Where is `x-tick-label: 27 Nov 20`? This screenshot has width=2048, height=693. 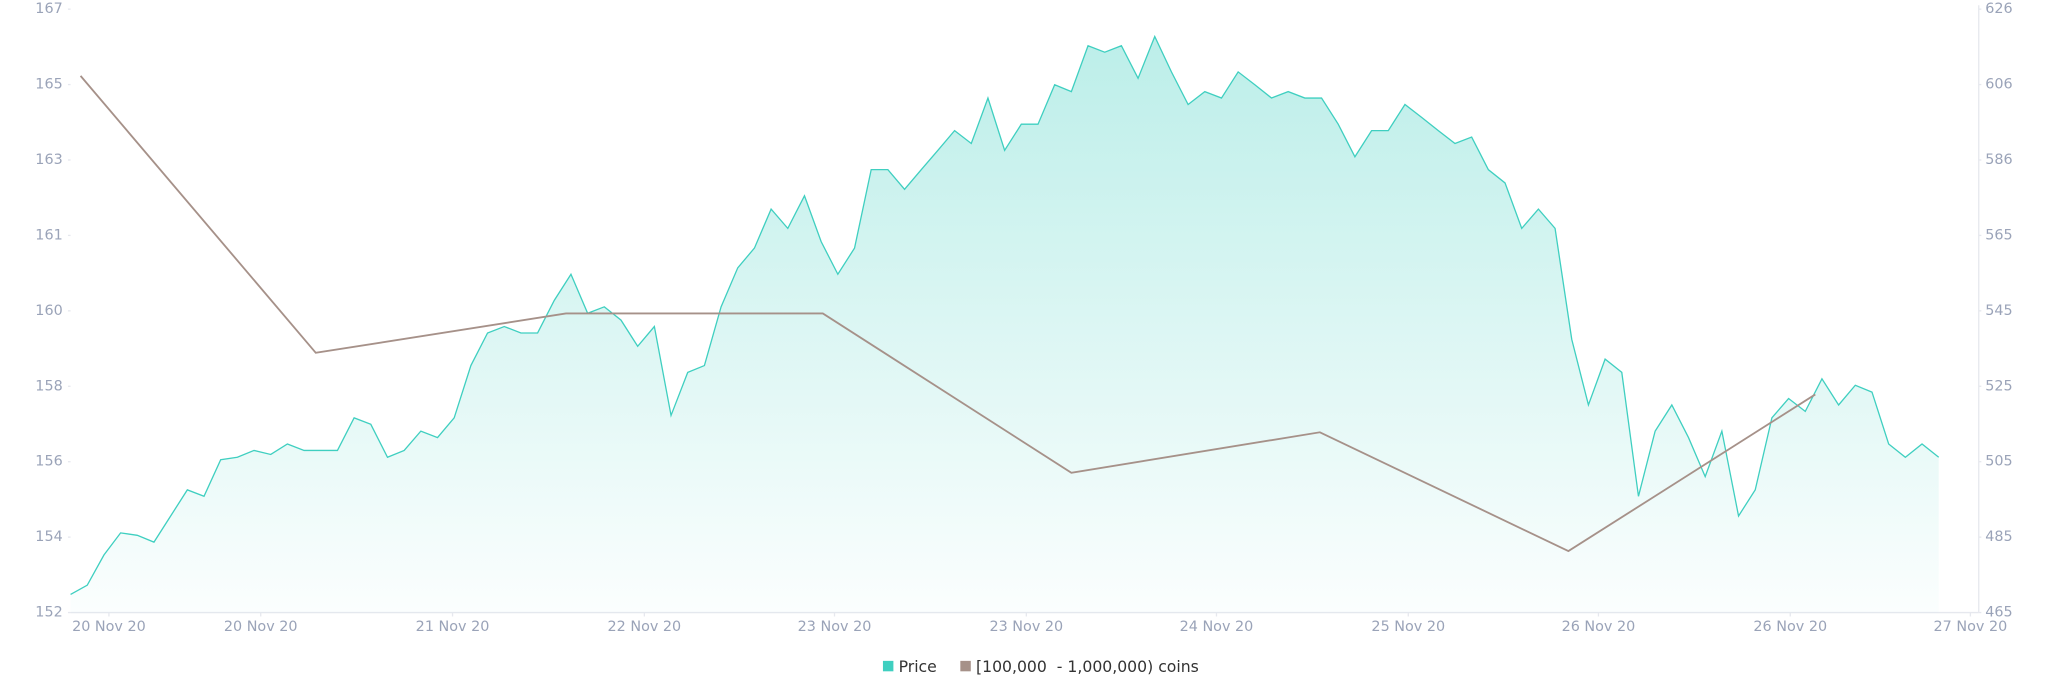 x-tick-label: 27 Nov 20 is located at coordinates (1971, 627).